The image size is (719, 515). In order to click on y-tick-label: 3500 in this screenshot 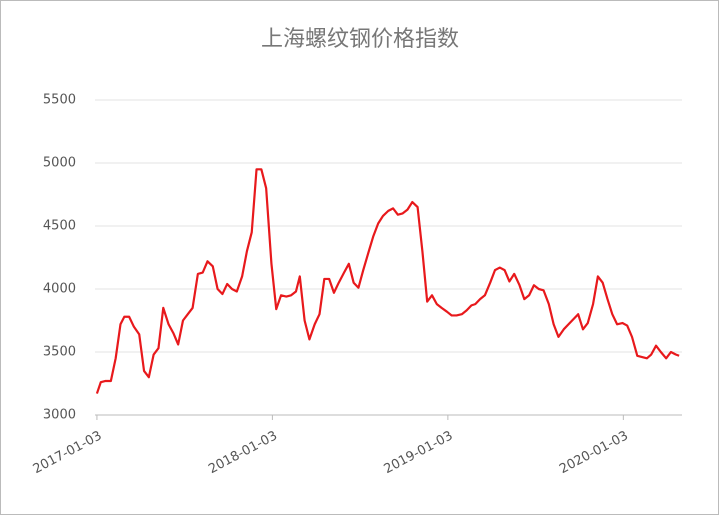, I will do `click(59, 352)`.